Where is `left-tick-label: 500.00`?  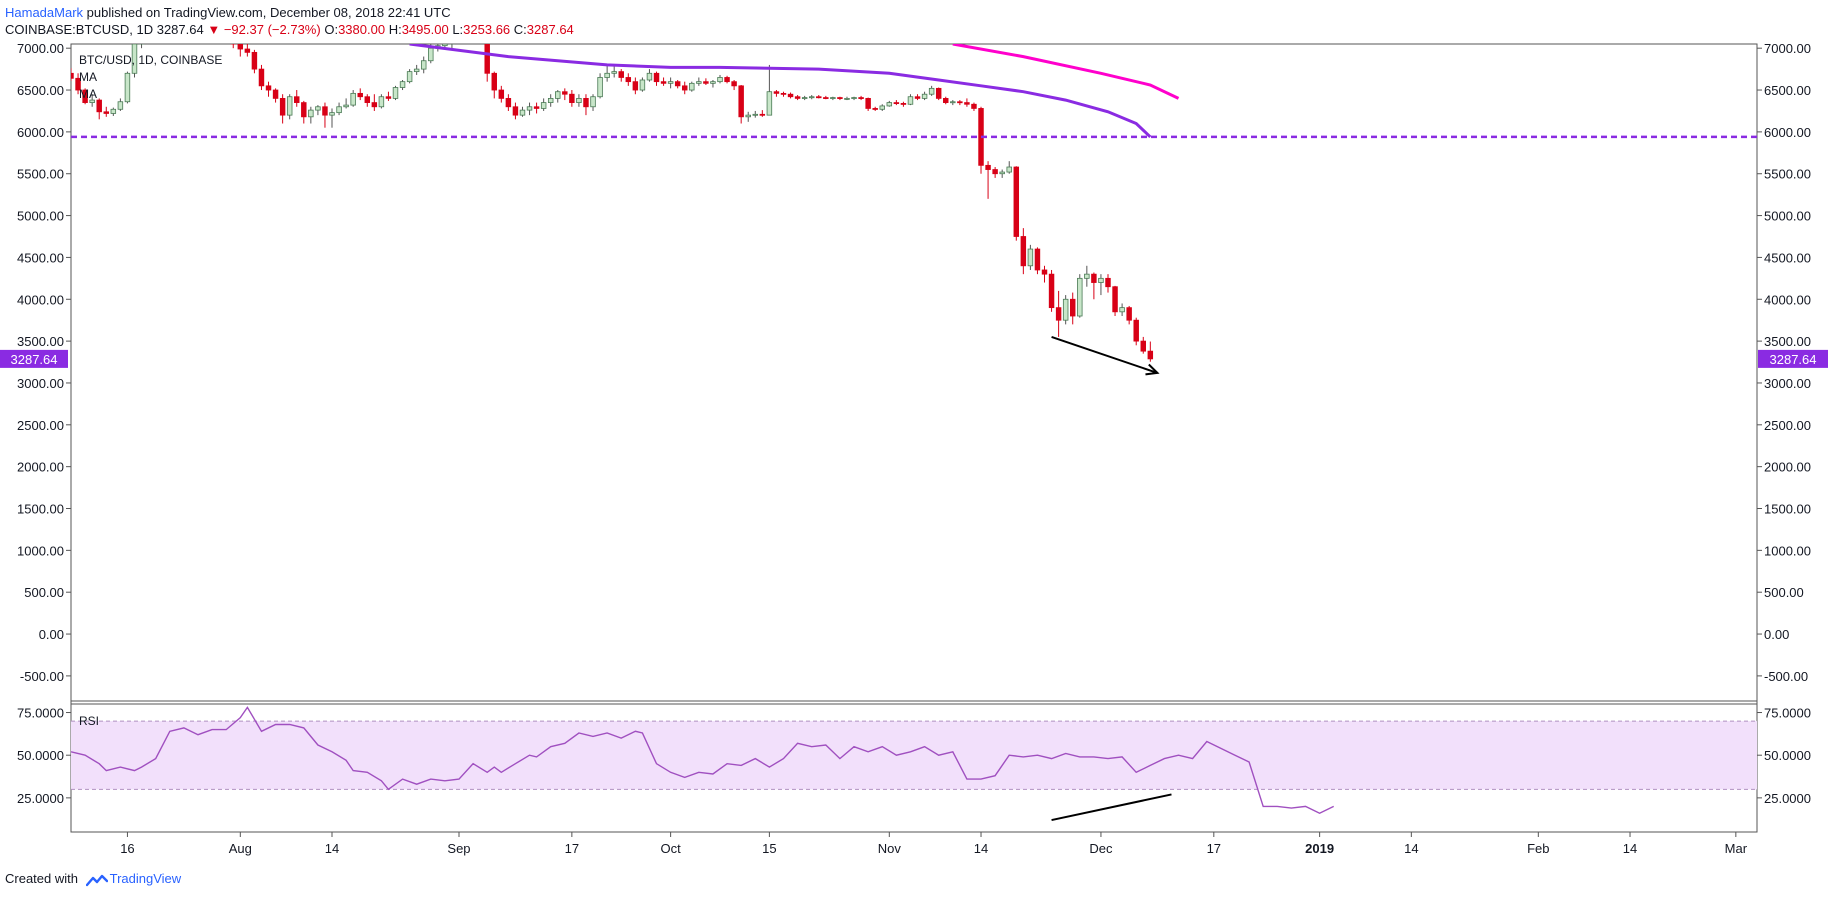
left-tick-label: 500.00 is located at coordinates (44, 592).